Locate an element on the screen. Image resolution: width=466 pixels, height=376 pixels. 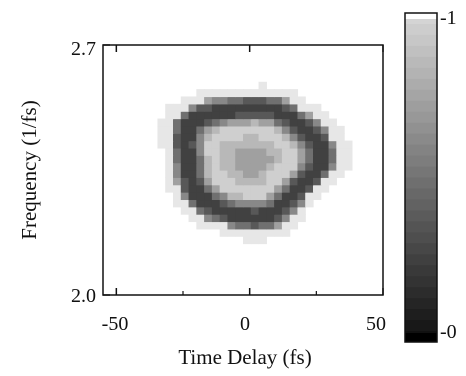
colorbar-top-swatch is located at coordinates (421, 16).